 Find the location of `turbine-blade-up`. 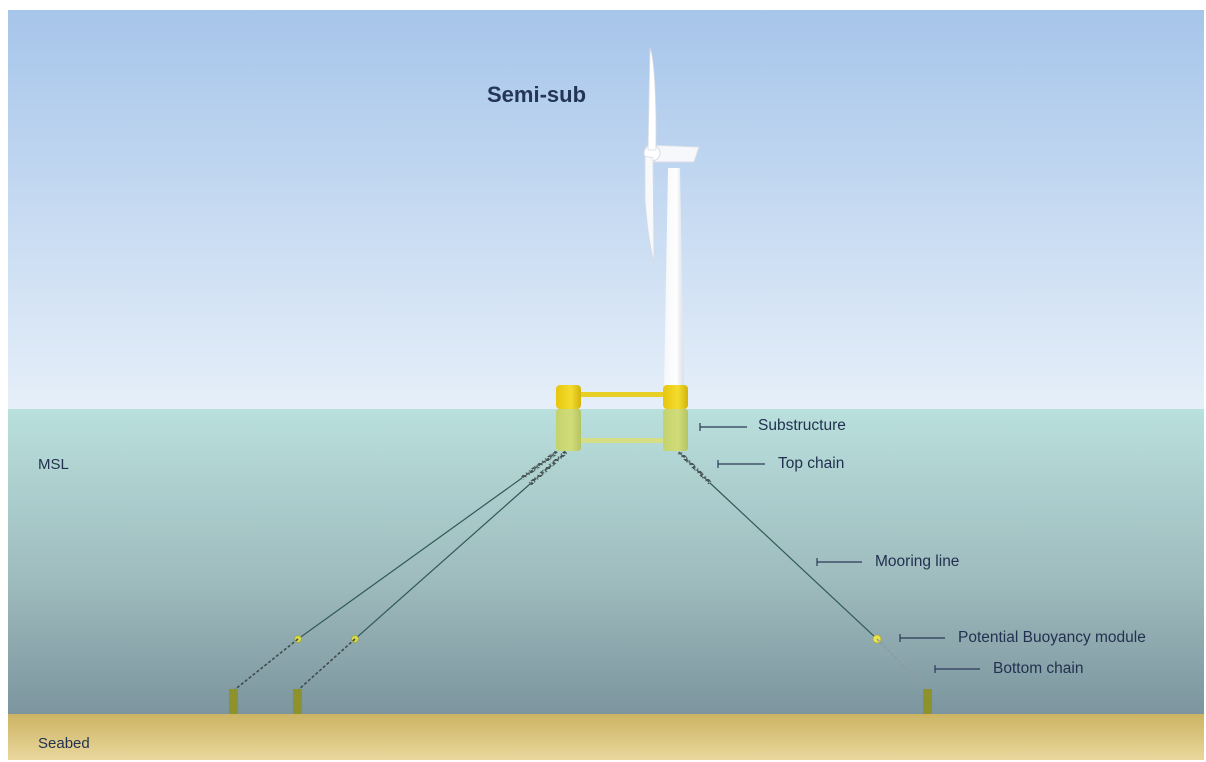

turbine-blade-up is located at coordinates (652, 99).